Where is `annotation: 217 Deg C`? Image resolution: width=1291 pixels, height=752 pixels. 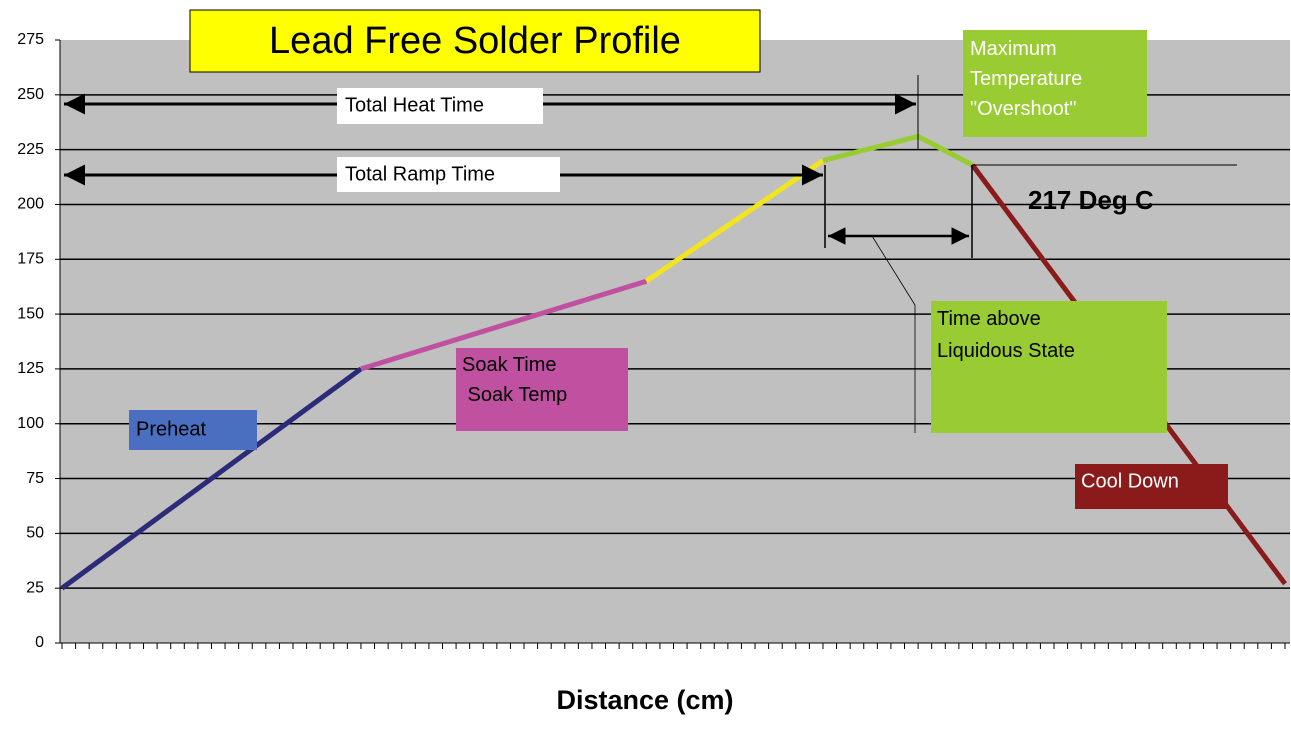 annotation: 217 Deg C is located at coordinates (1091, 200).